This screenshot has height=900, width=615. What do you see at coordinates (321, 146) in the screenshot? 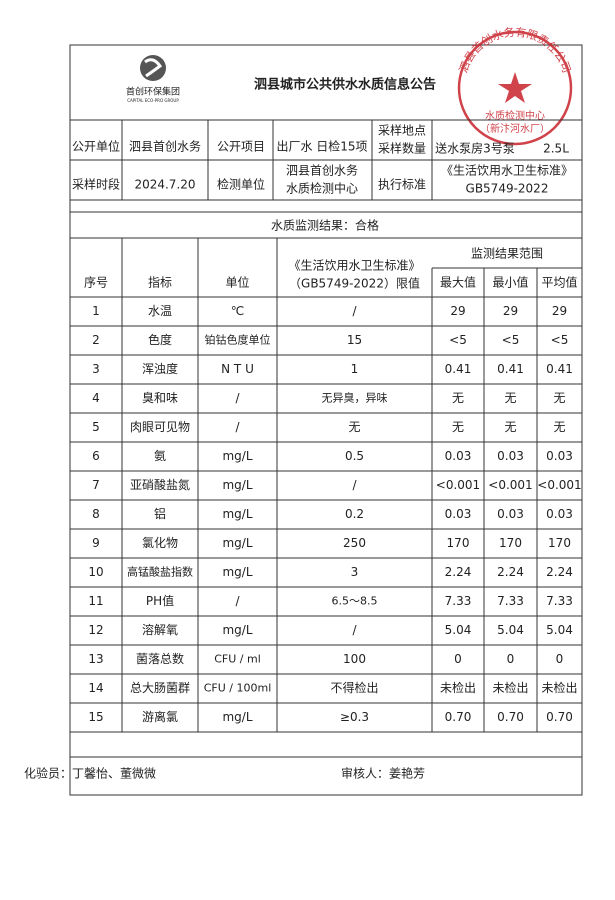
I see `info-value: 出厂水 日检15项` at bounding box center [321, 146].